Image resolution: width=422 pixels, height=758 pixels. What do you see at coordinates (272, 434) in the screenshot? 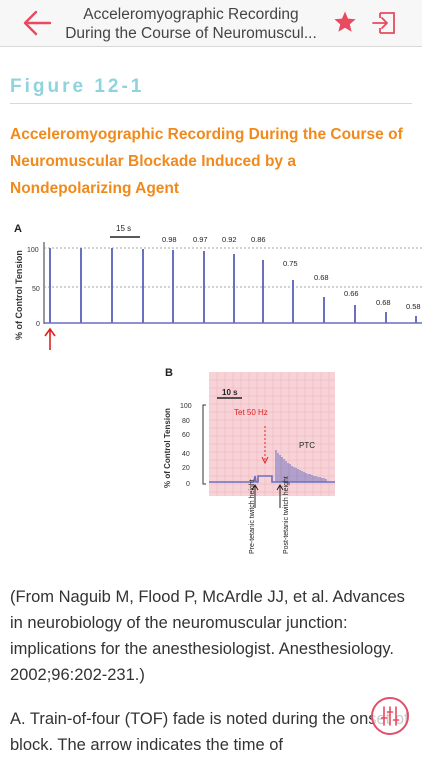
I see `panel-b-grid` at bounding box center [272, 434].